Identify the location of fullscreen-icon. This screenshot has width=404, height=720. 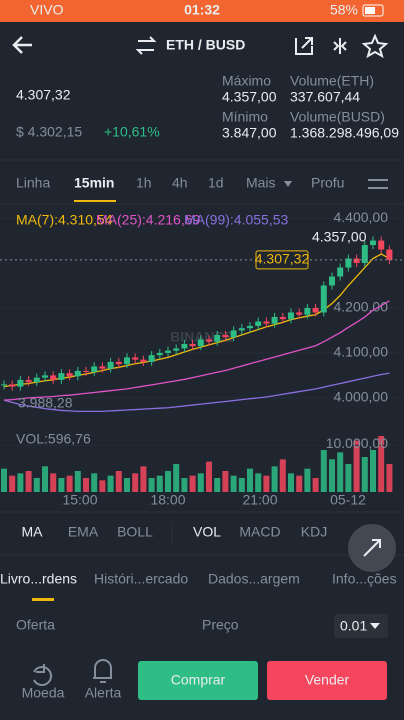
(372, 548).